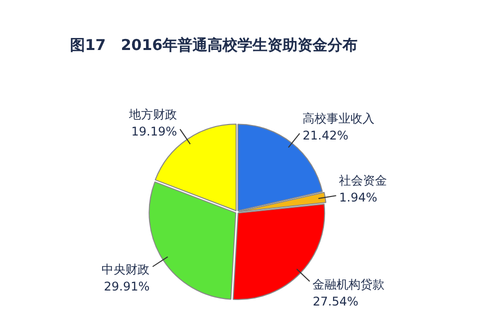 The width and height of the screenshot is (486, 336). Describe the element at coordinates (154, 131) in the screenshot. I see `data-label: 19.19%` at that location.